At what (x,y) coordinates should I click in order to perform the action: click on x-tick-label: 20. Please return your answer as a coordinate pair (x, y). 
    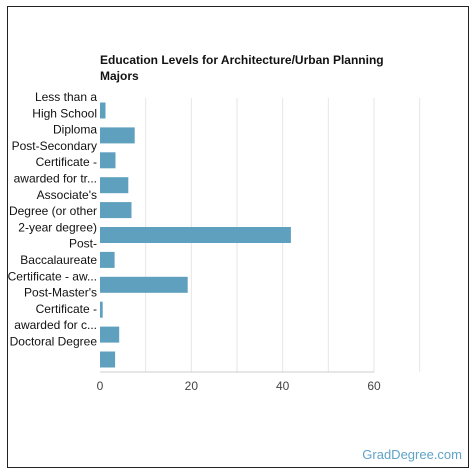
    Looking at the image, I should click on (192, 386).